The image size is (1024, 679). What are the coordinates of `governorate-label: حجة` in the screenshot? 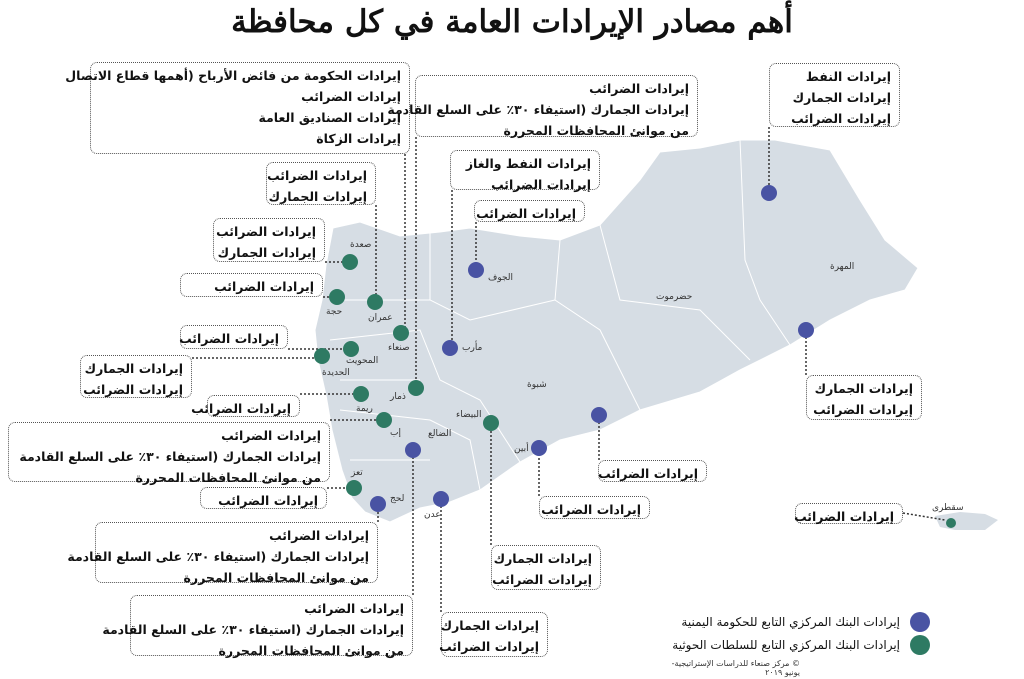 It's located at (334, 312).